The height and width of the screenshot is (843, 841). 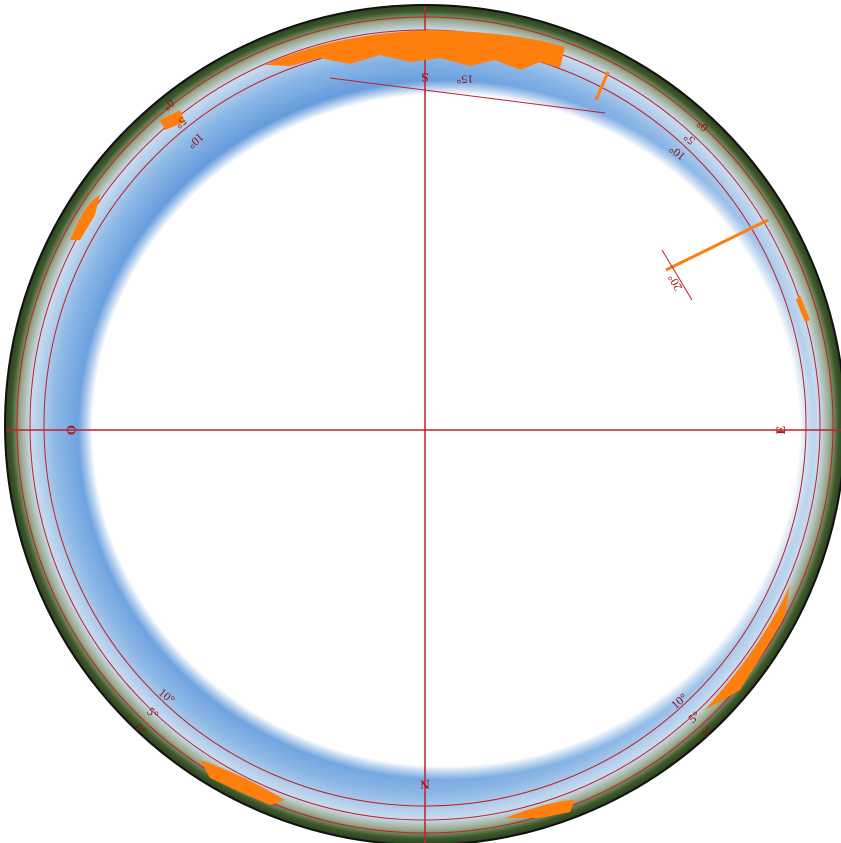 What do you see at coordinates (681, 171) in the screenshot?
I see `sun-path-marker` at bounding box center [681, 171].